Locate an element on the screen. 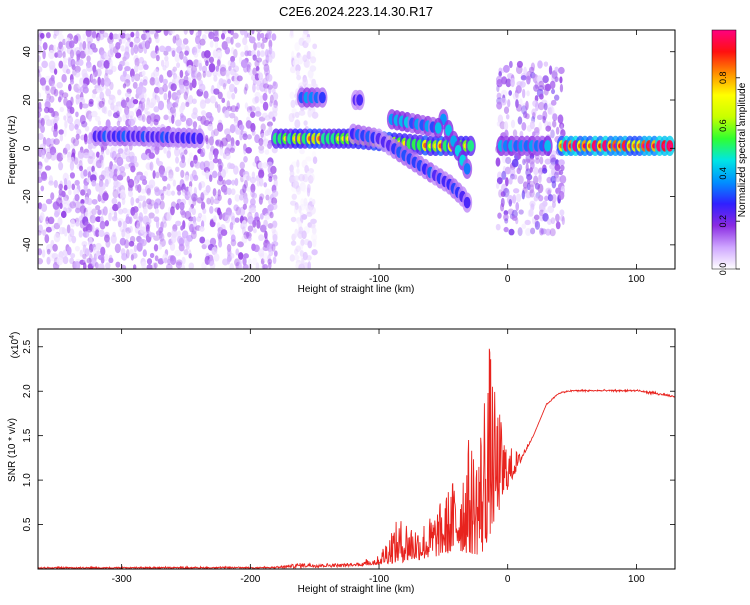 The width and height of the screenshot is (750, 605). track-core is located at coordinates (200, 138).